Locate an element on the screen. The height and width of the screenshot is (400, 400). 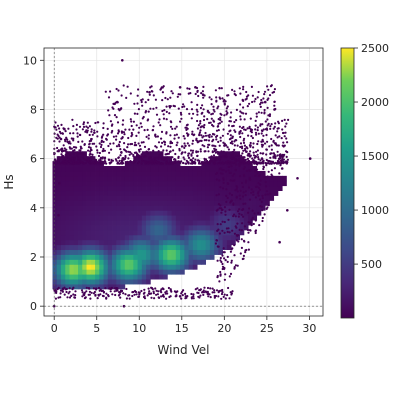
outlier-point is located at coordinates (195, 87).